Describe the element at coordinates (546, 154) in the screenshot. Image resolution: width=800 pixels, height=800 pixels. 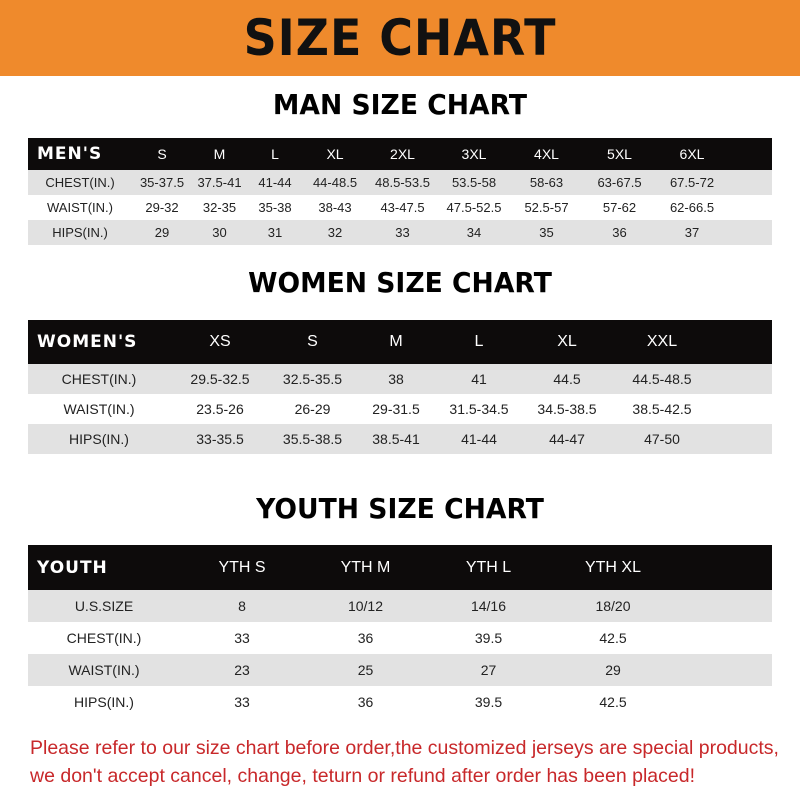
I see `table-cell: 4XL` at that location.